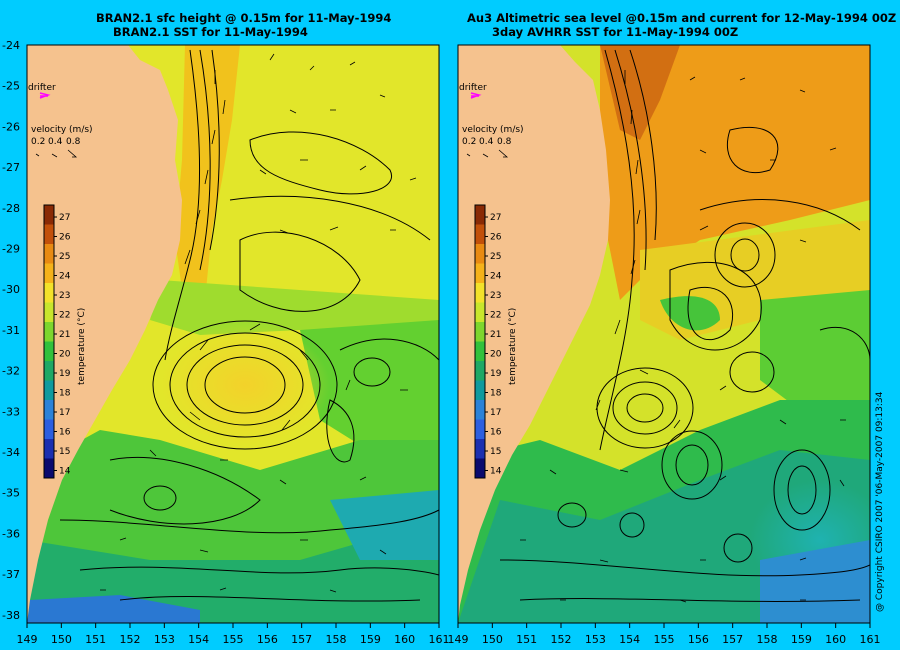  Describe the element at coordinates (57, 341) in the screenshot. I see `left-colorbar: 27 26 25 24 23 22 21 20 19 18 17 16 15 14` at that location.